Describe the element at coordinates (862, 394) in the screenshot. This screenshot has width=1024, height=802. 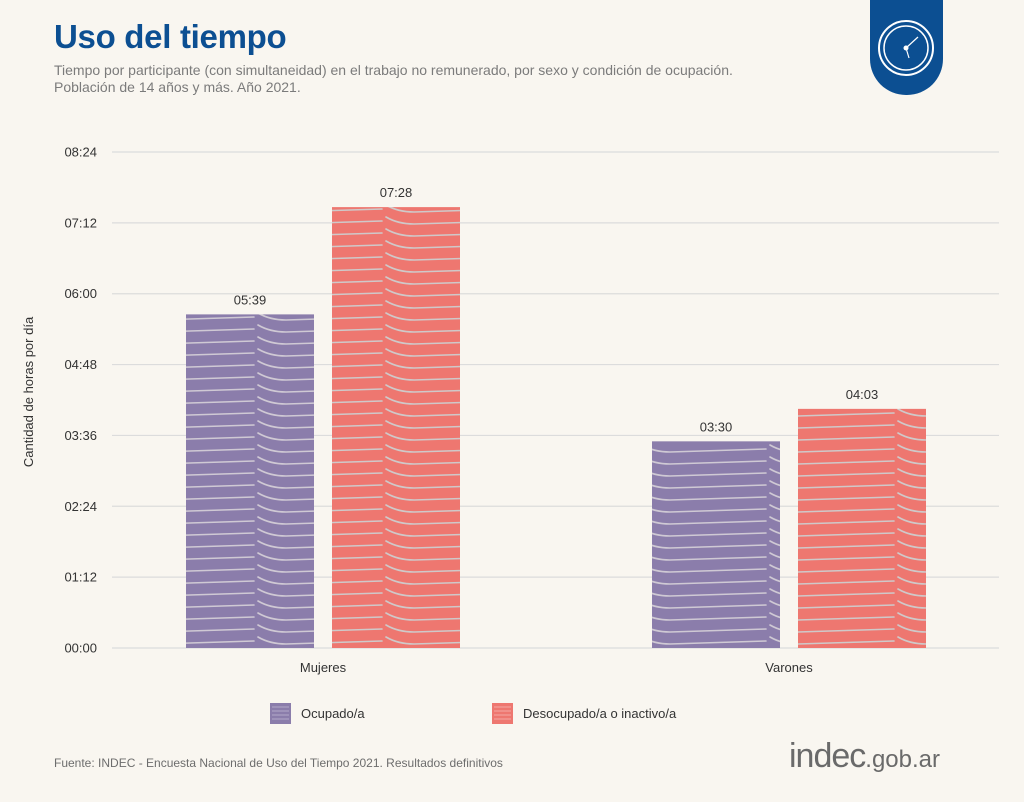
I see `data-label: 04:03` at that location.